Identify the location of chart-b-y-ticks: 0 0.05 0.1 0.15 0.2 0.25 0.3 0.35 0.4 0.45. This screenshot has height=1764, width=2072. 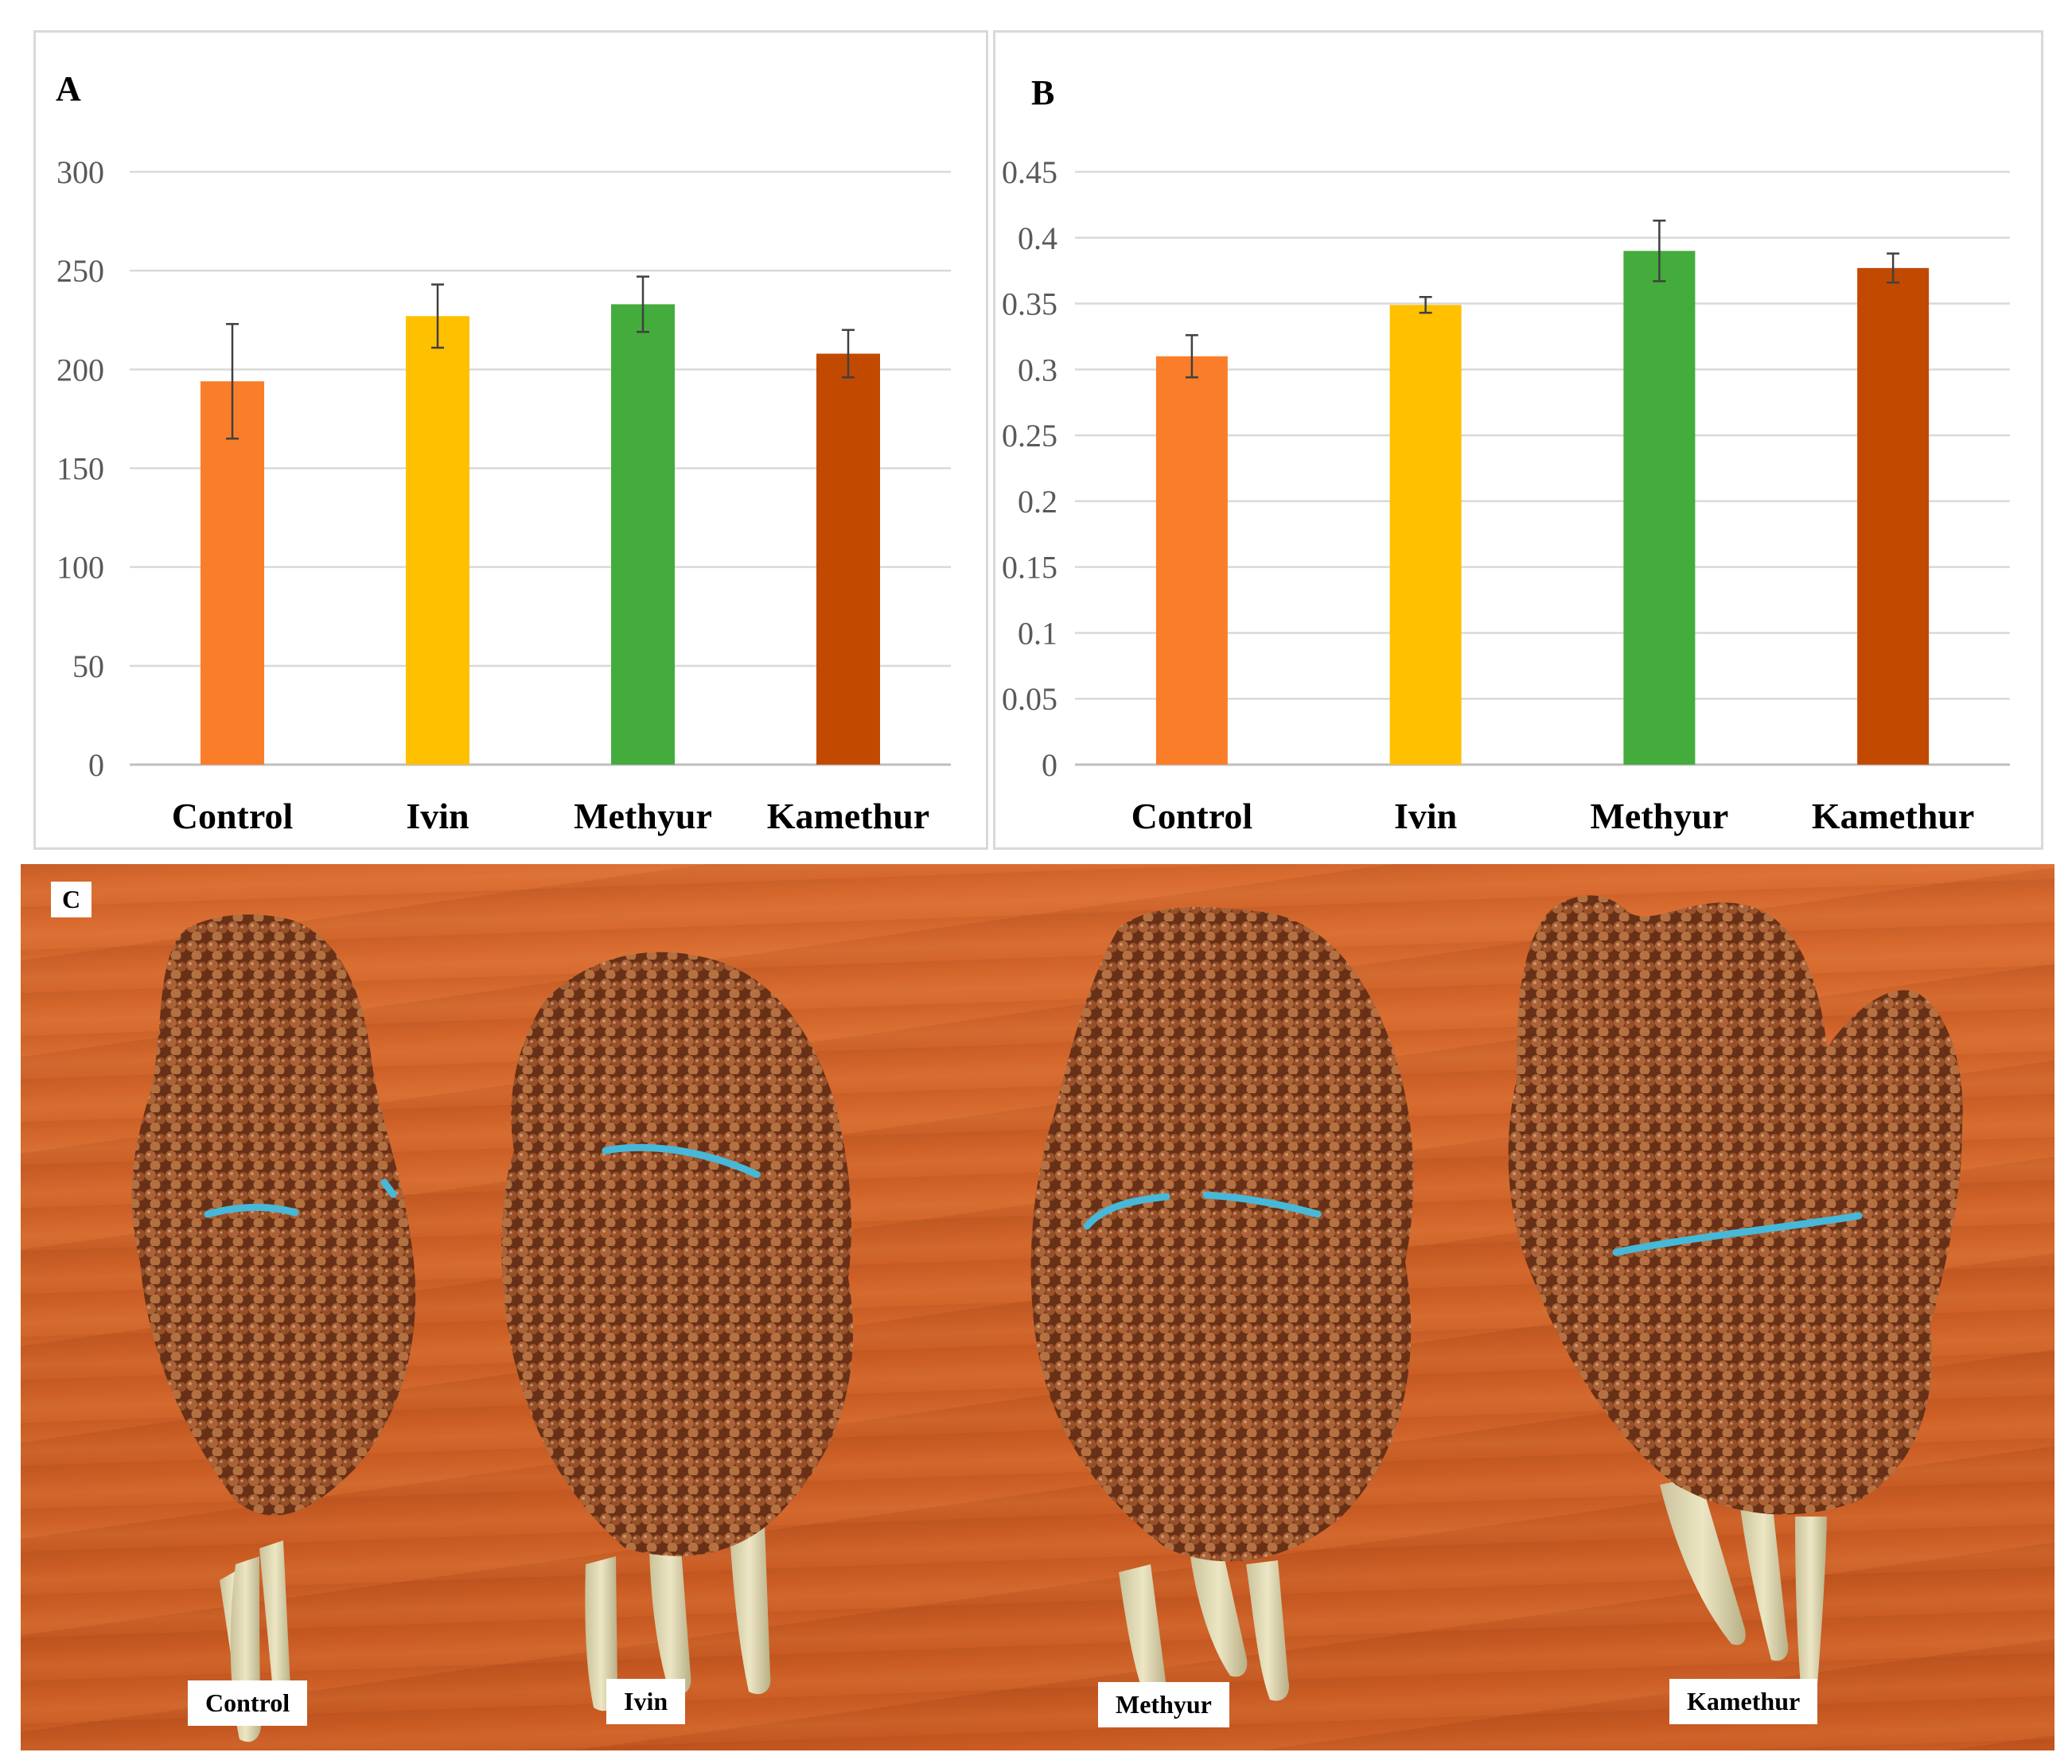
(1029, 468).